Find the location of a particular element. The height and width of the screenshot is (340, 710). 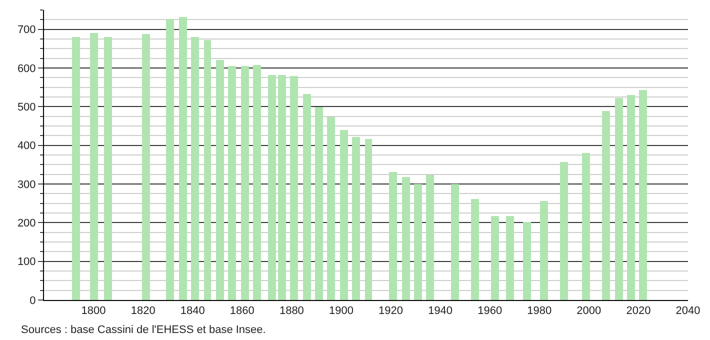

y-tick-label: 500 is located at coordinates (26, 108).